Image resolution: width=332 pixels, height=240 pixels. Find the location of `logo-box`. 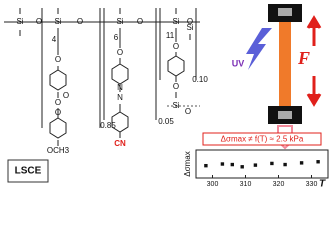

logo-box is located at coordinates (28, 171).